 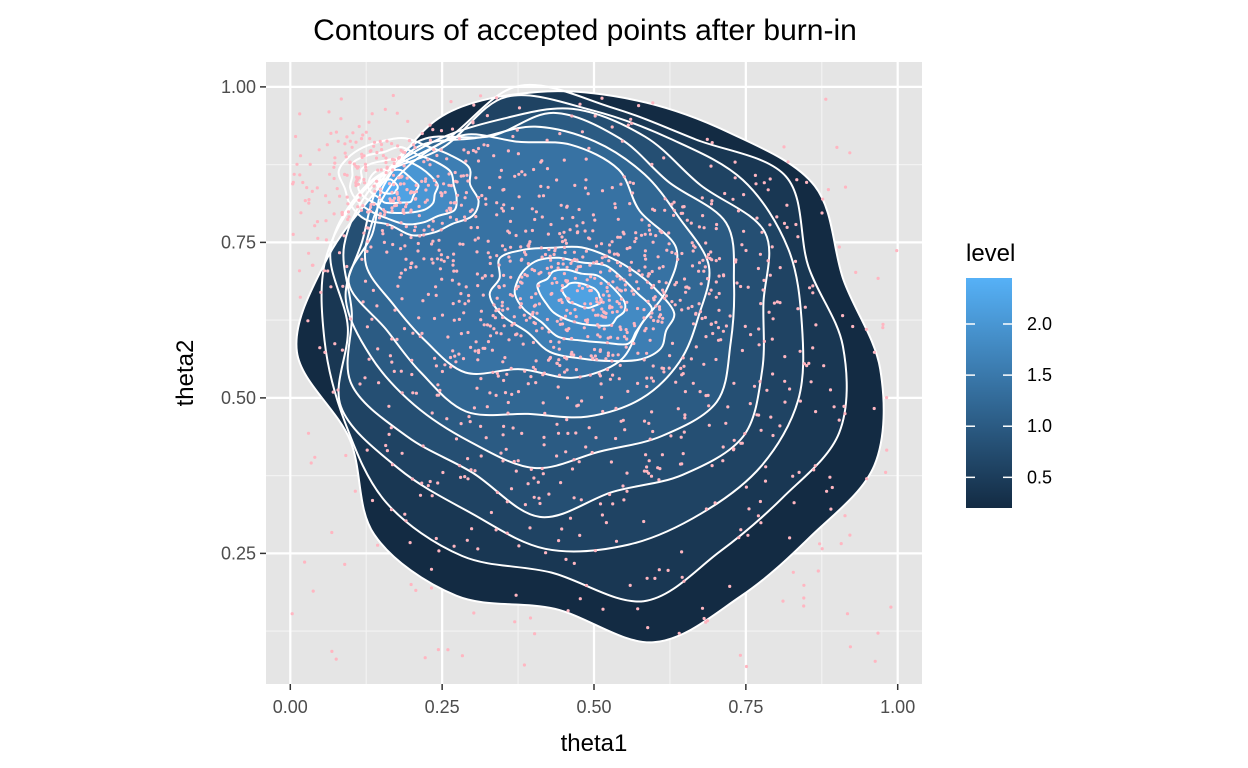 I want to click on x-tick-label: 0.50, so click(x=593, y=707).